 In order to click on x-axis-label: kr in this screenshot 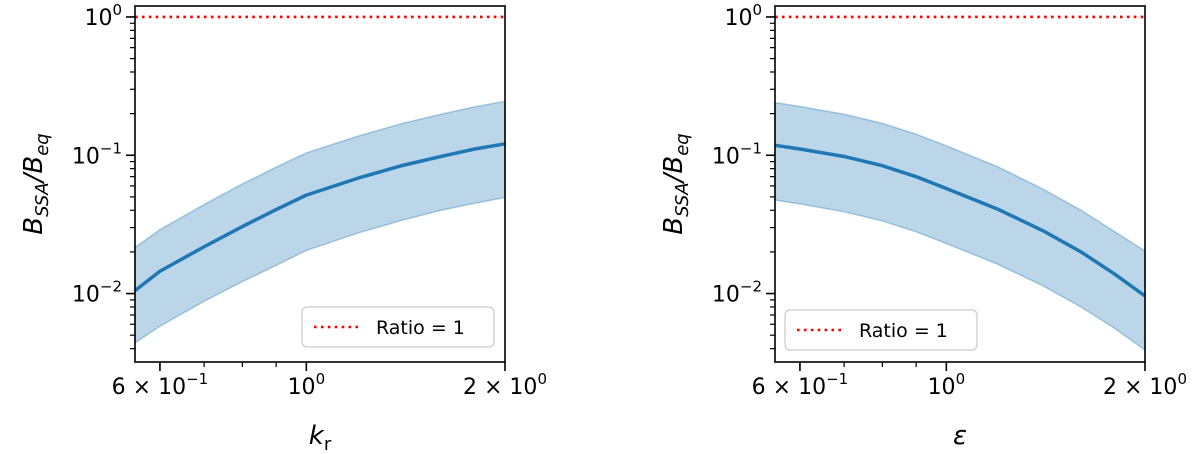, I will do `click(320, 437)`.